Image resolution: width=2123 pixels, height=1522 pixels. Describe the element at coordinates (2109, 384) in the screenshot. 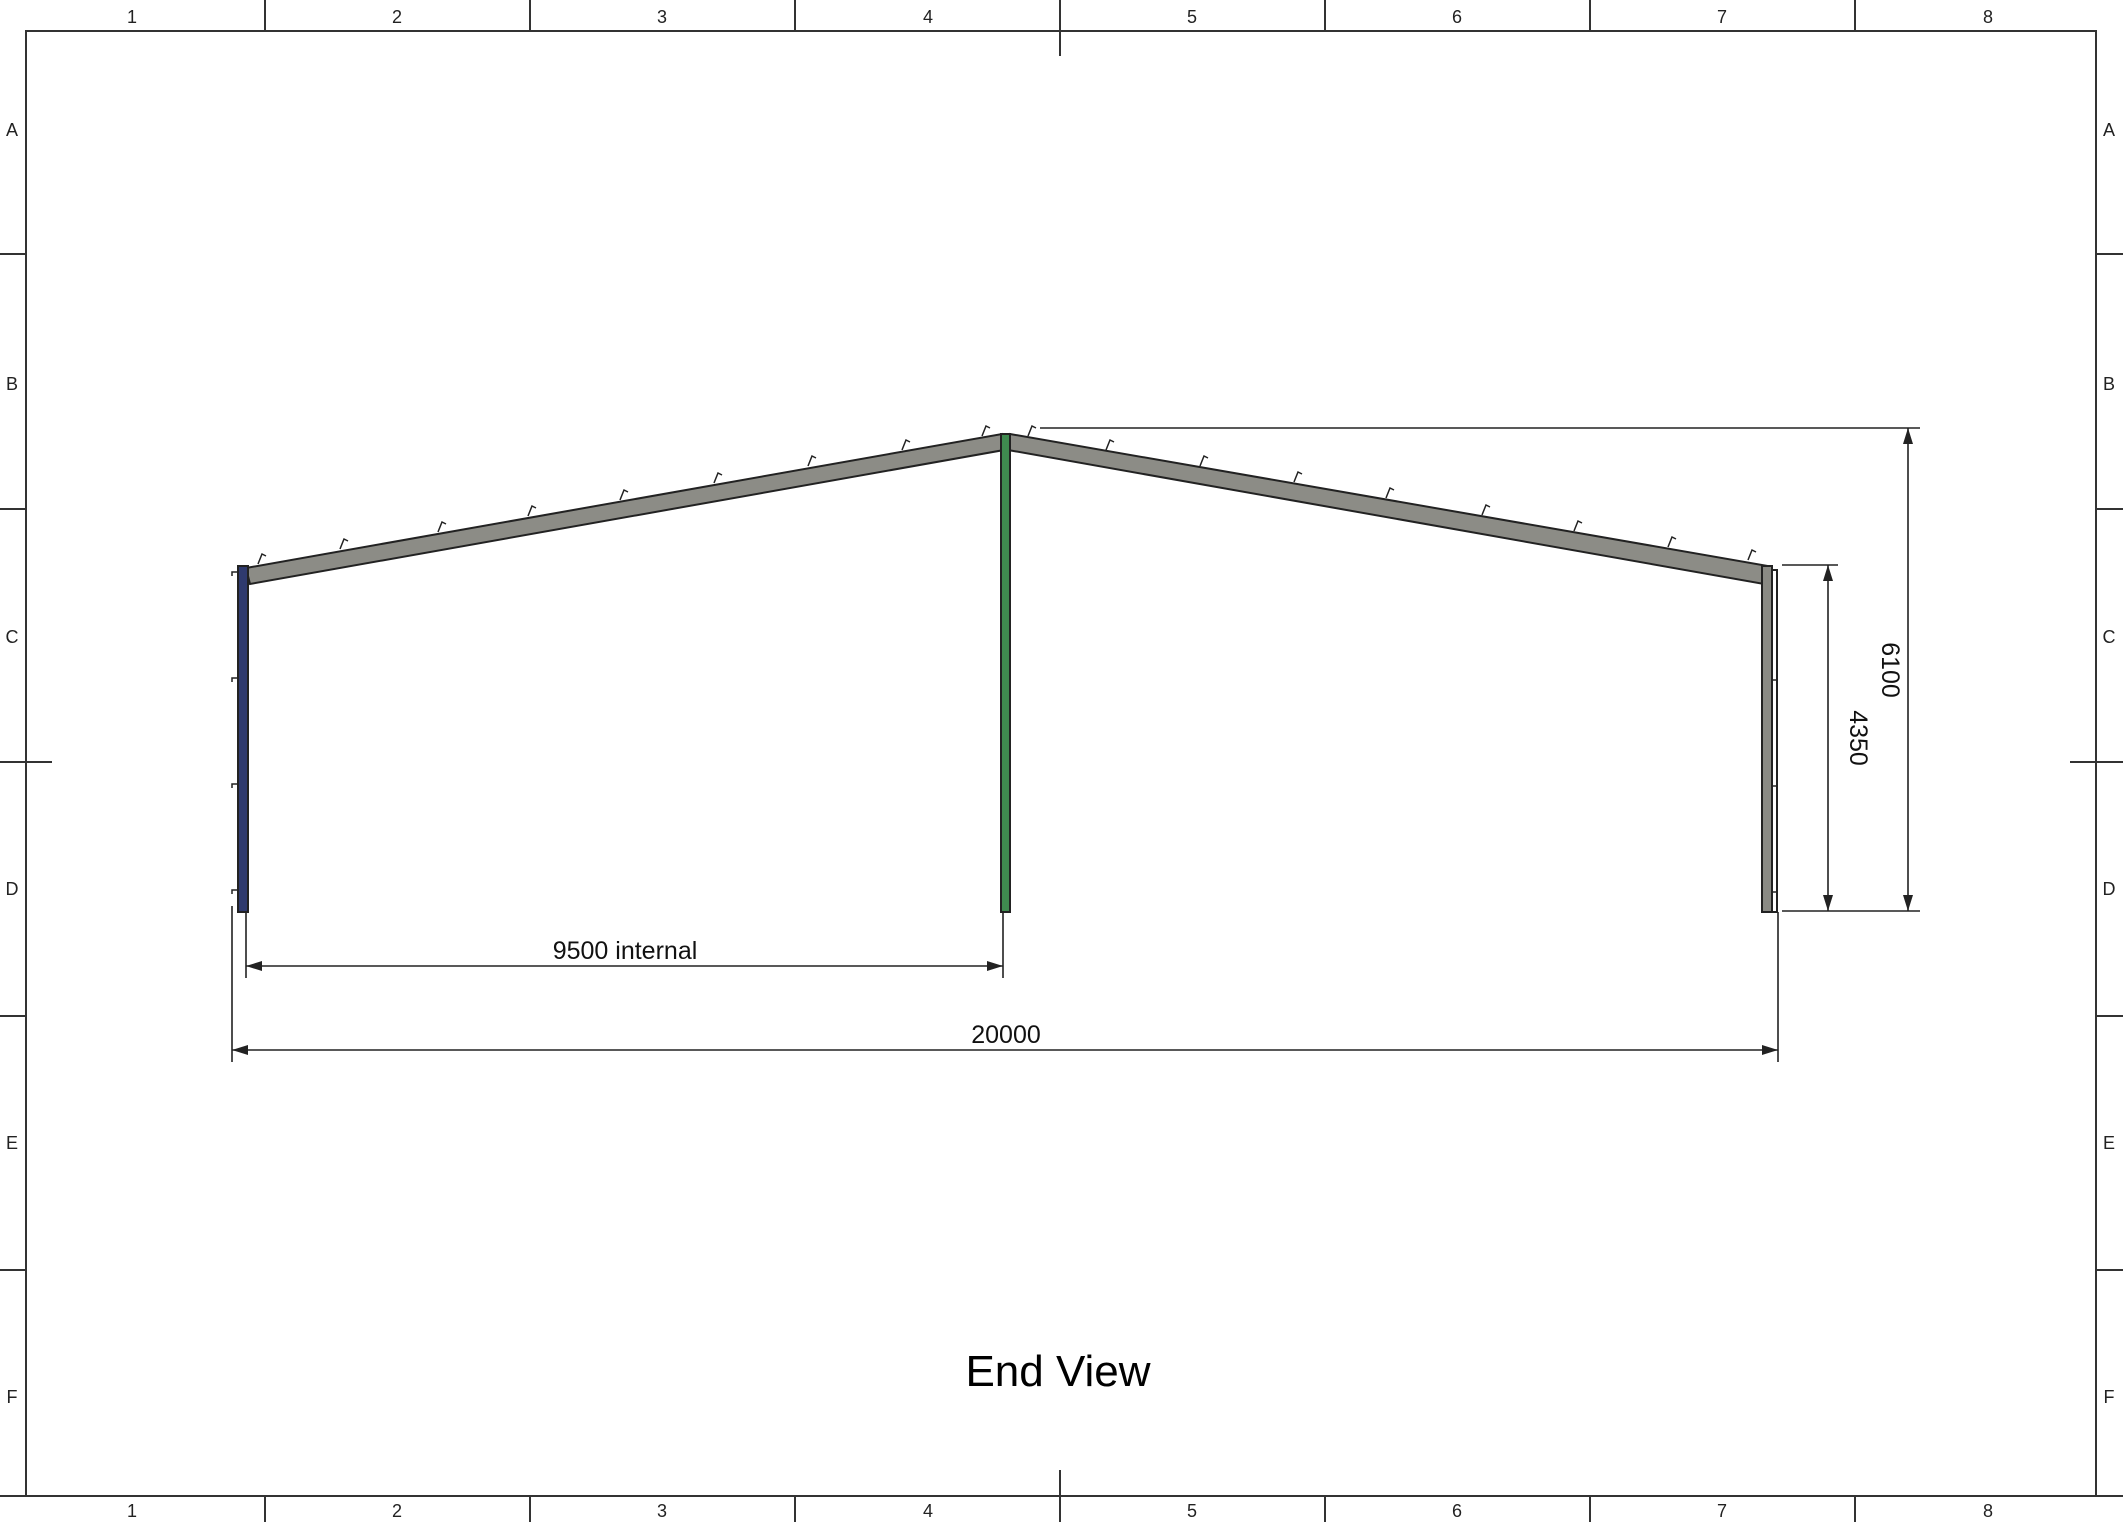

I see `right-row-label-b: B` at that location.